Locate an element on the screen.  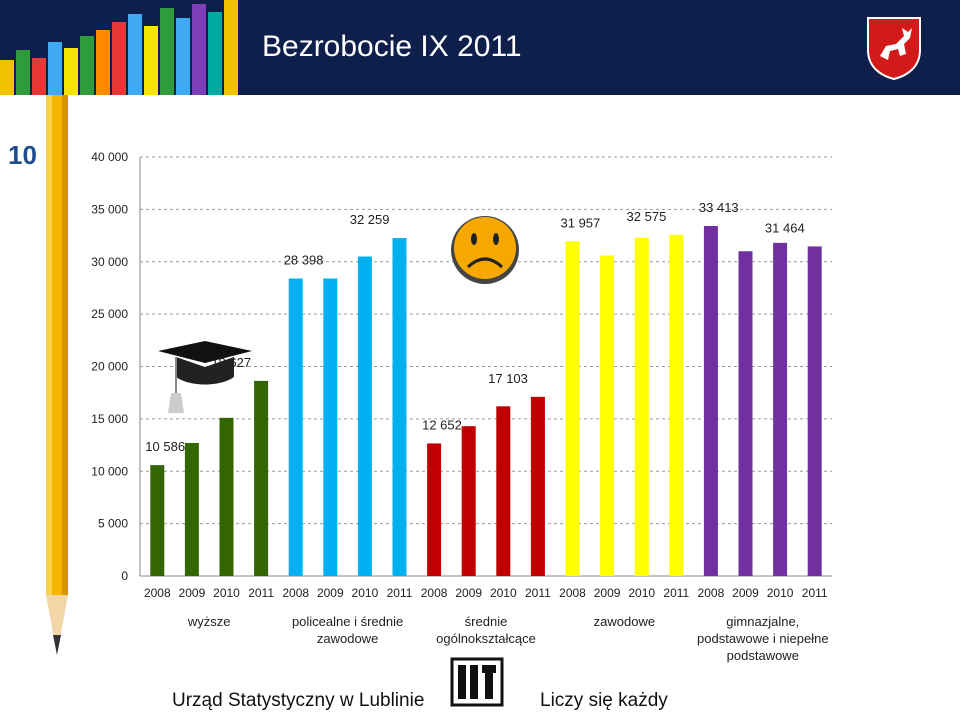
ustat-logo-icon is located at coordinates (477, 682).